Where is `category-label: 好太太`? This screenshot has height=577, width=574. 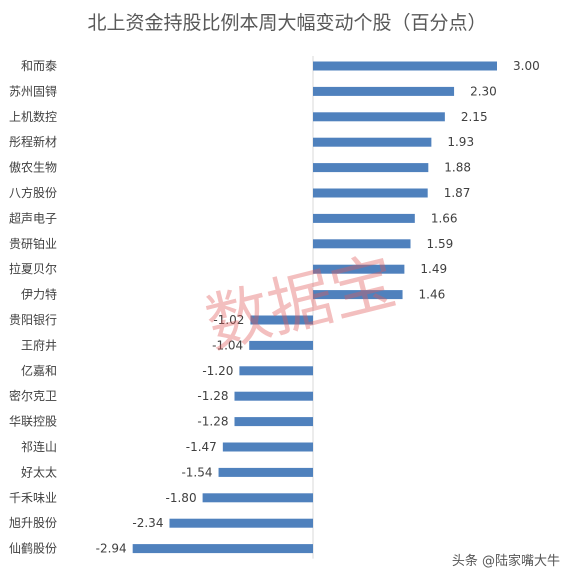
category-label: 好太太 is located at coordinates (39, 471).